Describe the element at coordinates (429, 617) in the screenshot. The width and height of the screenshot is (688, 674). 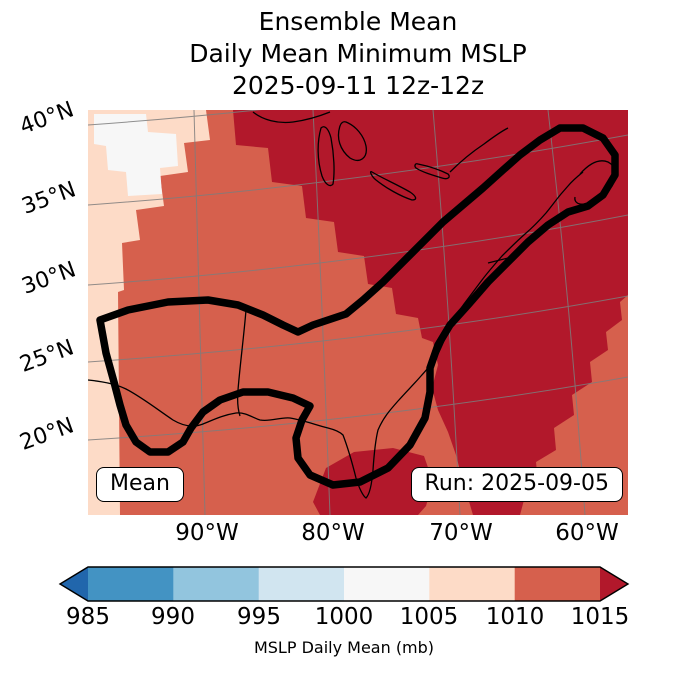
I see `cb-tick-1005: 1005` at that location.